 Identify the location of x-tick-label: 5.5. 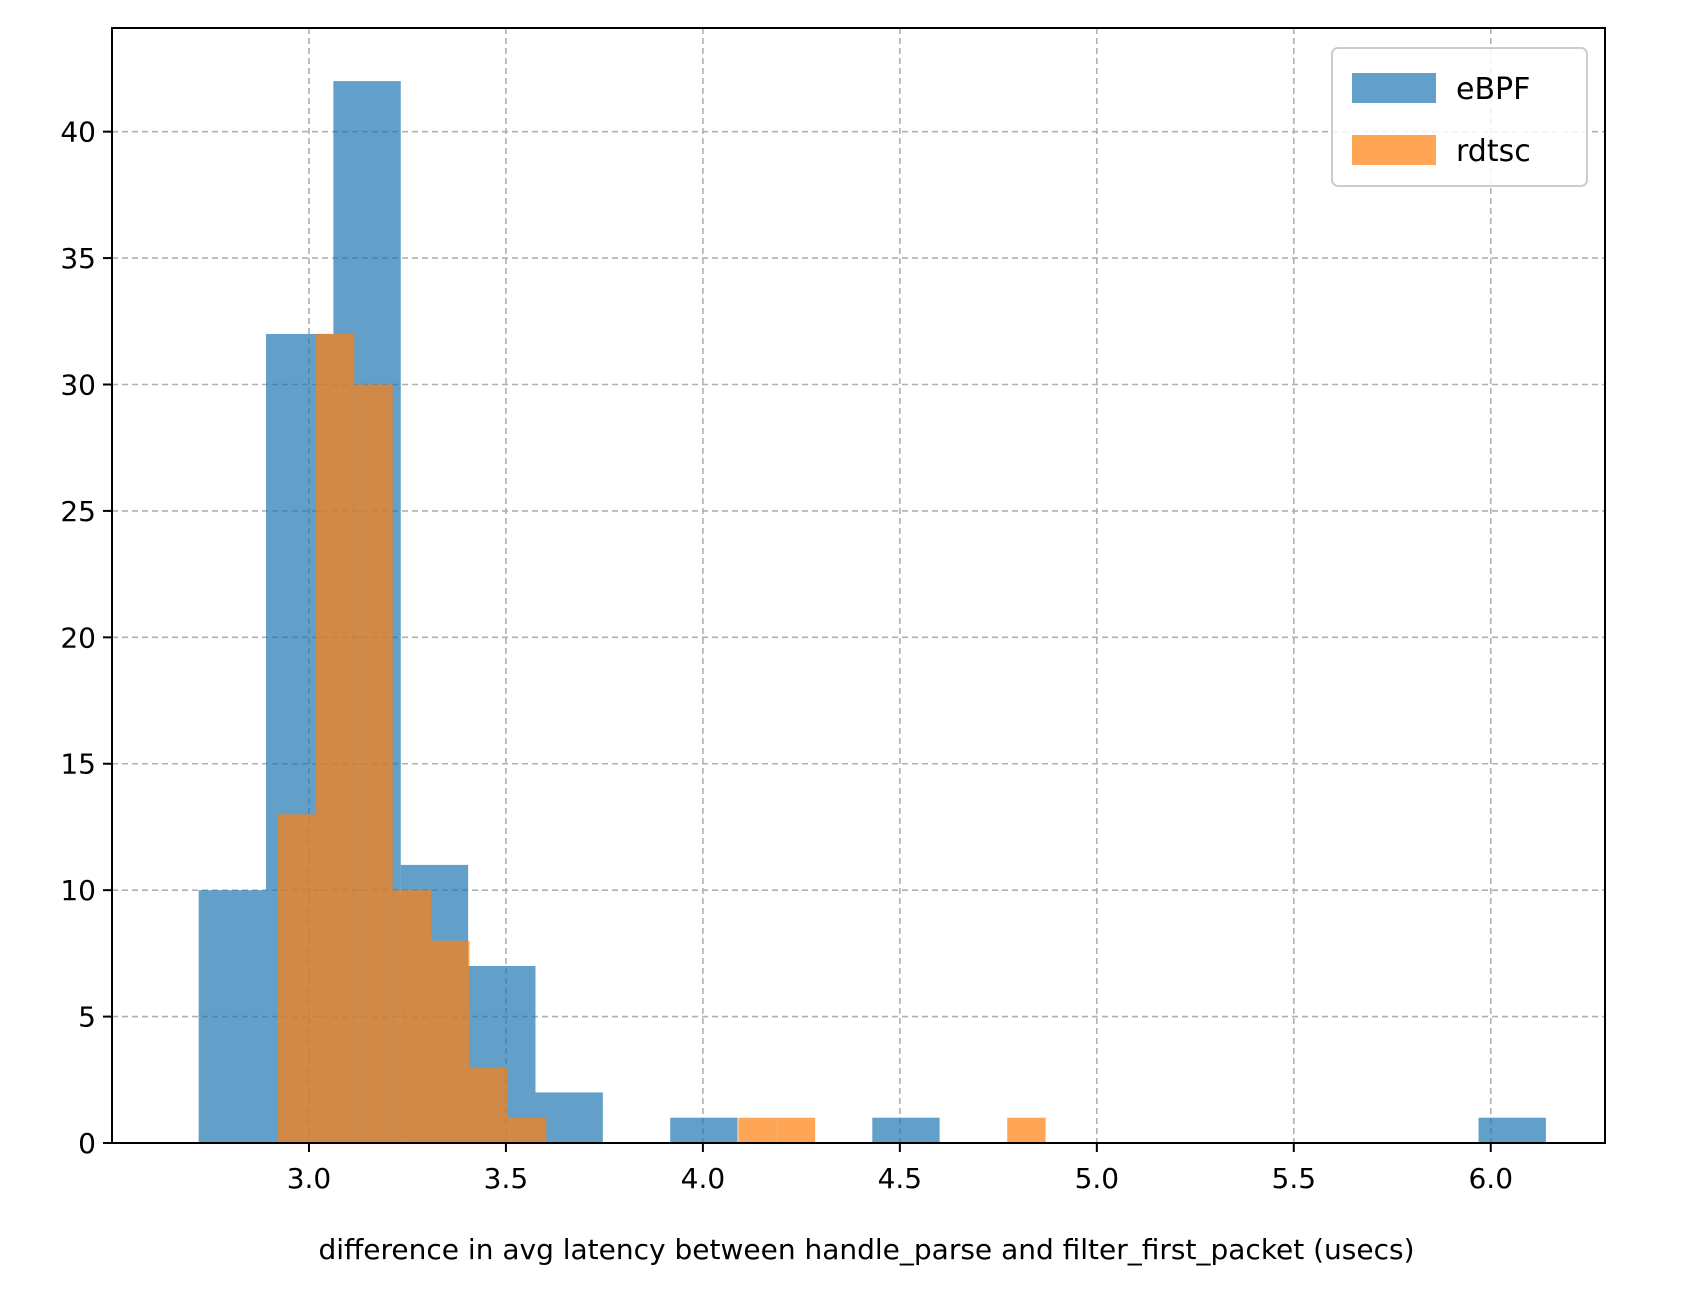
(1294, 1178).